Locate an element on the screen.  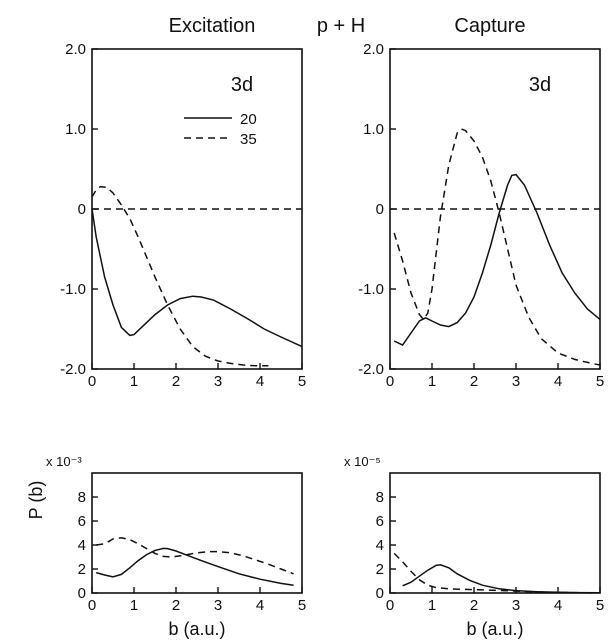
capture-bottom-panel: 0 1 2 3 4 5 0 2 4 6 8 x 10⁻⁵ b (a.u.) is located at coordinates (474, 546).